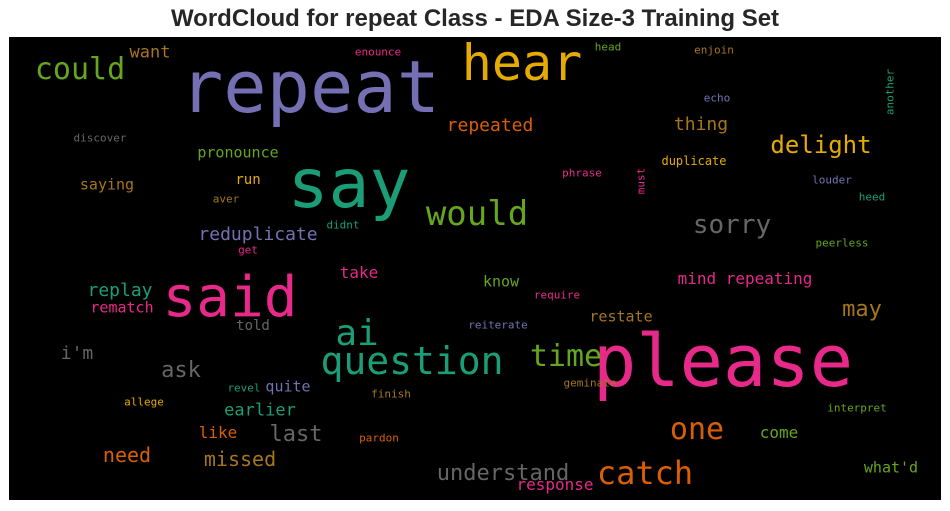 The height and width of the screenshot is (511, 950). Describe the element at coordinates (555, 484) in the screenshot. I see `word-response: response` at that location.